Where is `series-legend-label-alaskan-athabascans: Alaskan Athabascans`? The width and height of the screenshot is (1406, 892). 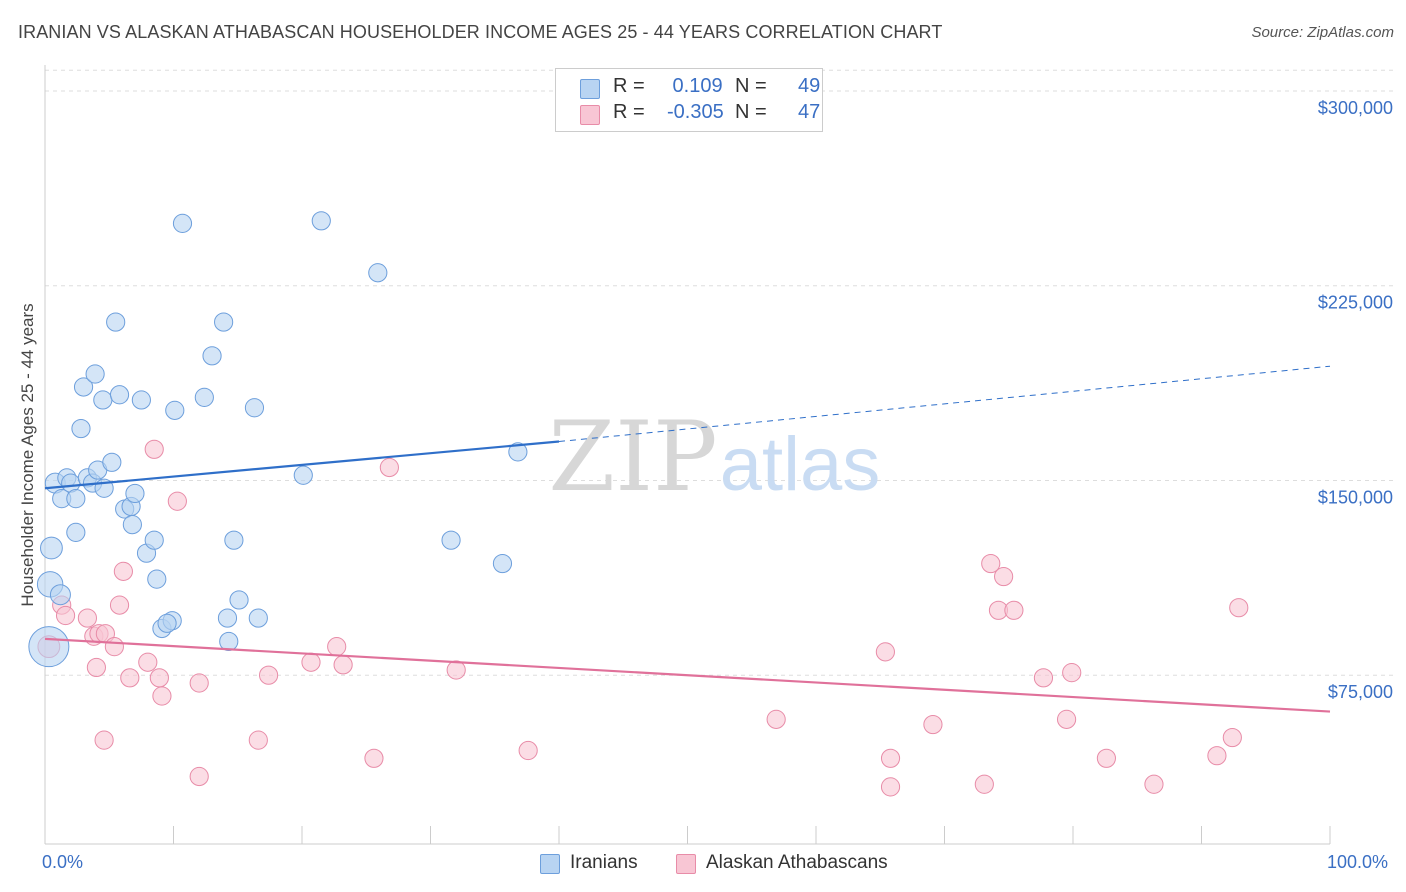
series-legend-label-alaskan-athabascans: Alaskan Athabascans is located at coordinates (797, 862).